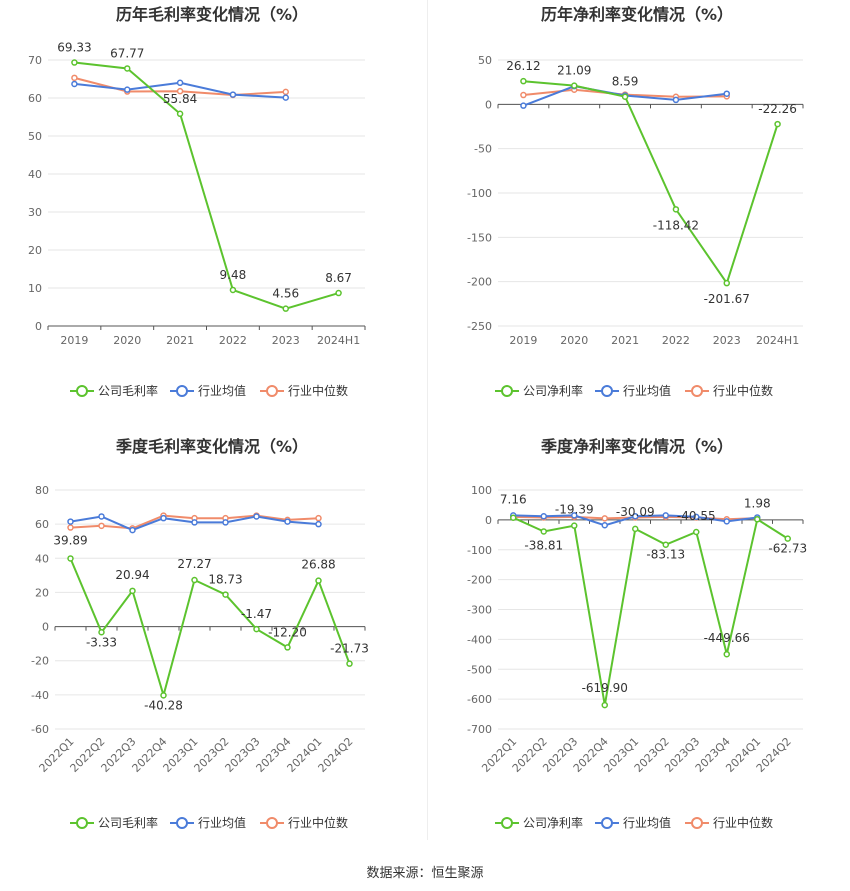 This screenshot has height=891, width=850. Describe the element at coordinates (180, 99) in the screenshot. I see `data-label: 55.84` at that location.